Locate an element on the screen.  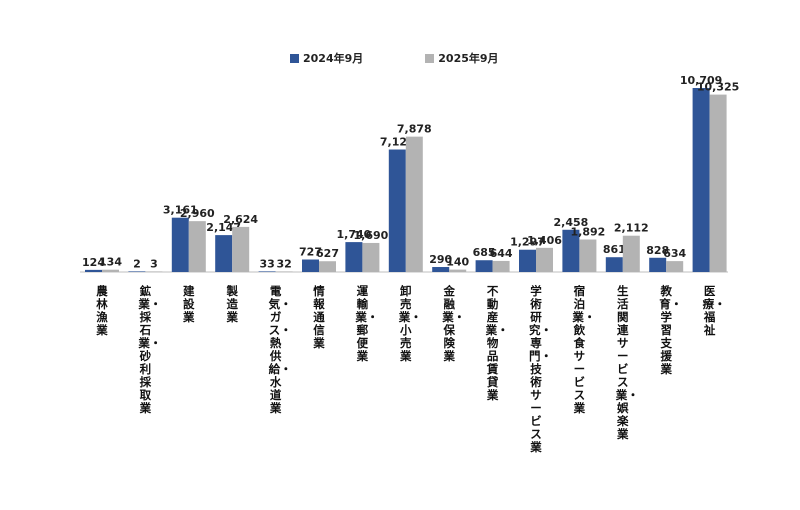
category-label-9: 不動産業・物品賃貸業 is located at coordinates (497, 343).